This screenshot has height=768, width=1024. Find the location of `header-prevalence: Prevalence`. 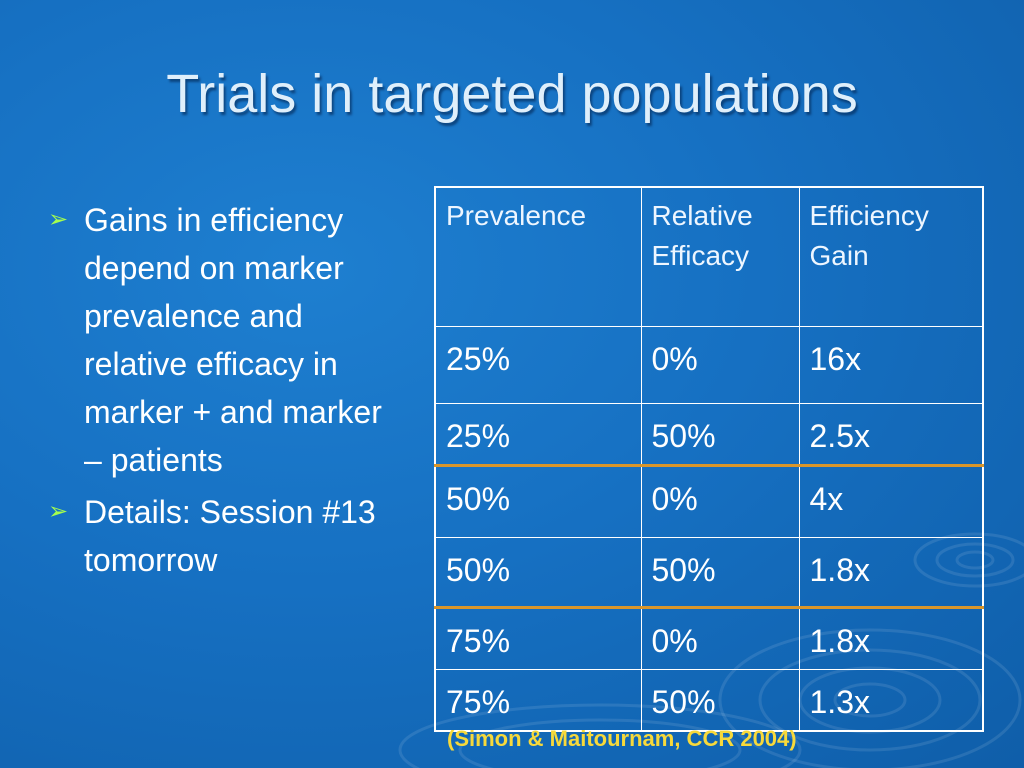

header-prevalence: Prevalence is located at coordinates (538, 256).